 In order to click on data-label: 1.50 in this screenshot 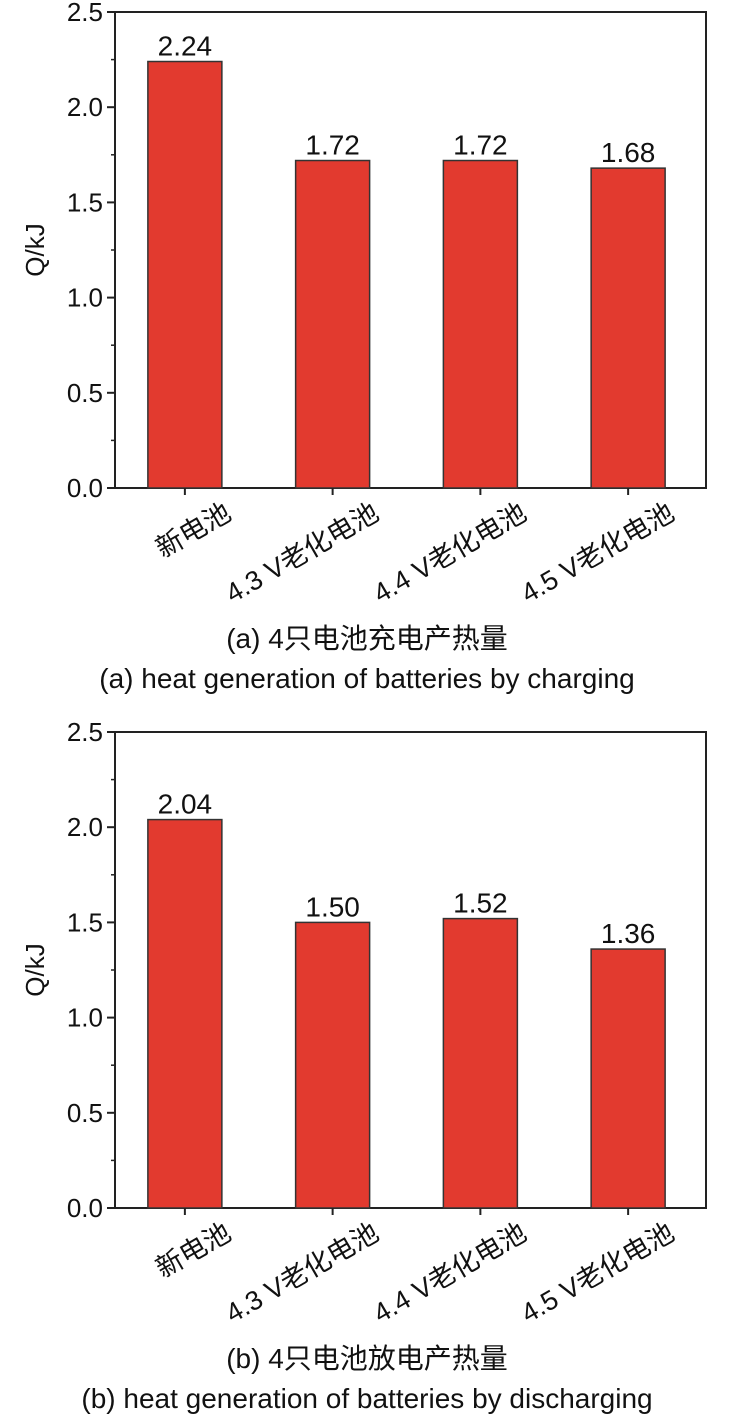, I will do `click(332, 906)`.